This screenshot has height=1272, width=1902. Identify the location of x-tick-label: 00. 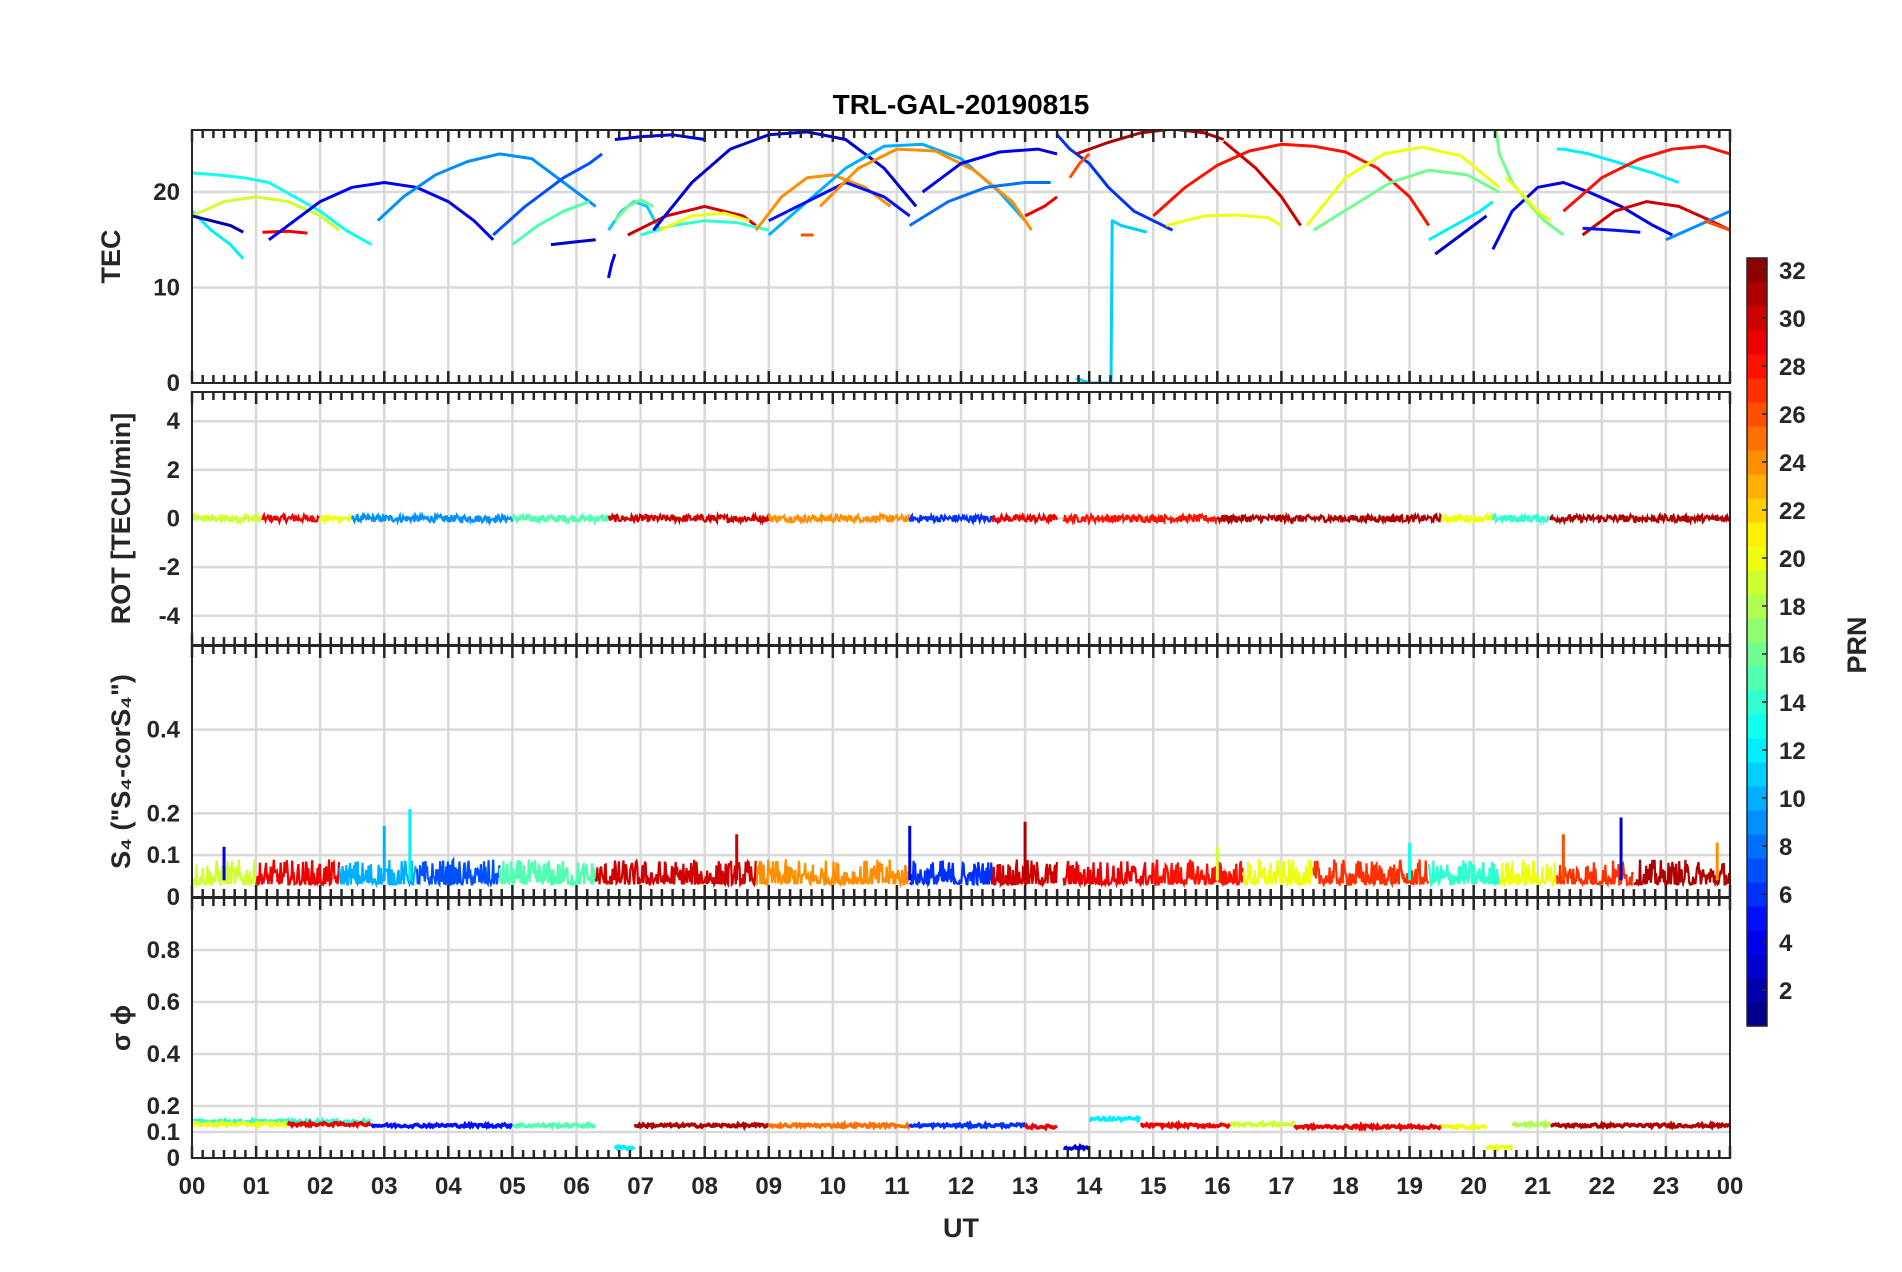
(1730, 1186).